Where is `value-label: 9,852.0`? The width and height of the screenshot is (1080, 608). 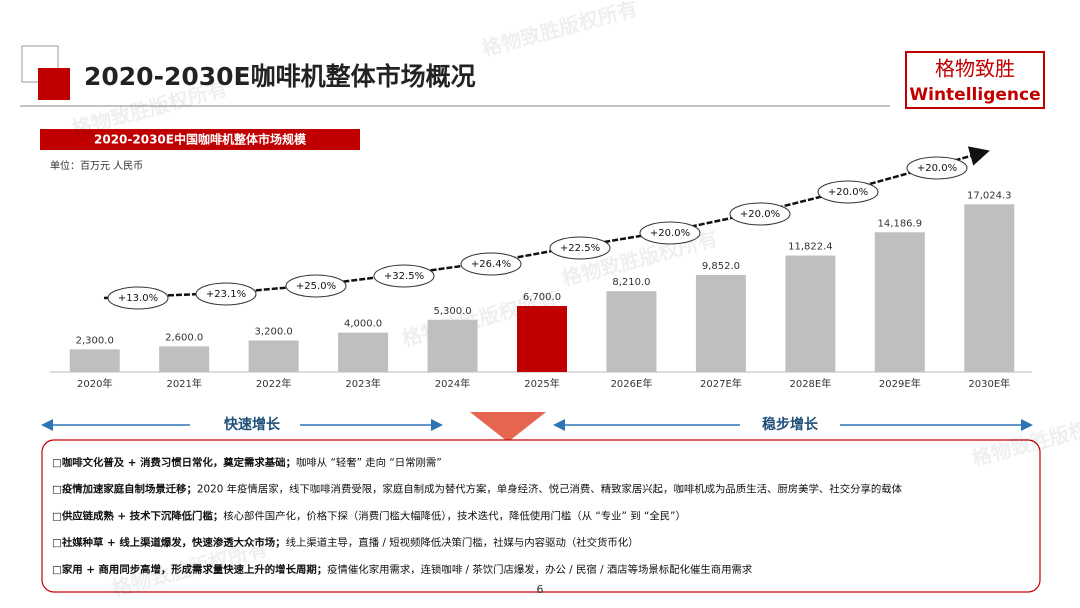 value-label: 9,852.0 is located at coordinates (721, 266).